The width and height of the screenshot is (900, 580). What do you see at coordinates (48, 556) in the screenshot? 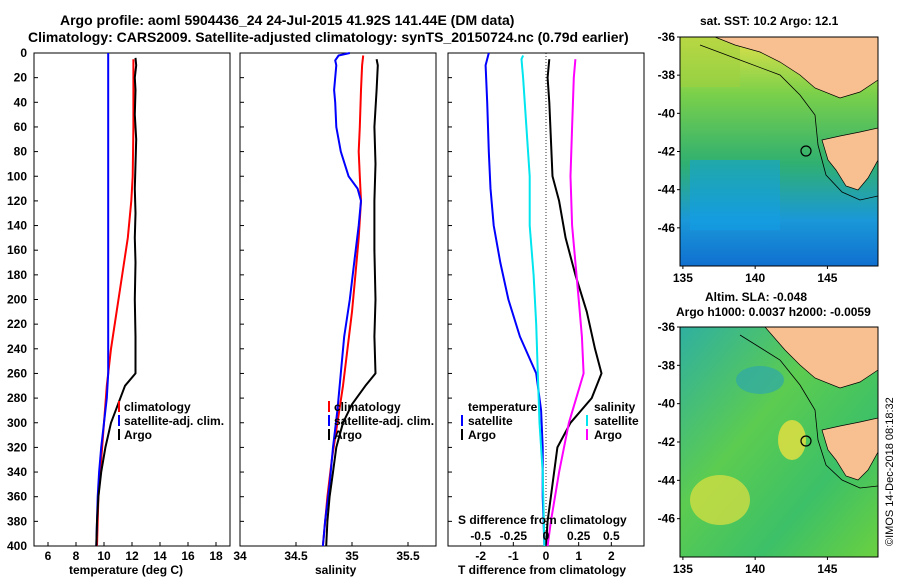
I see `x-tick-label: 6` at bounding box center [48, 556].